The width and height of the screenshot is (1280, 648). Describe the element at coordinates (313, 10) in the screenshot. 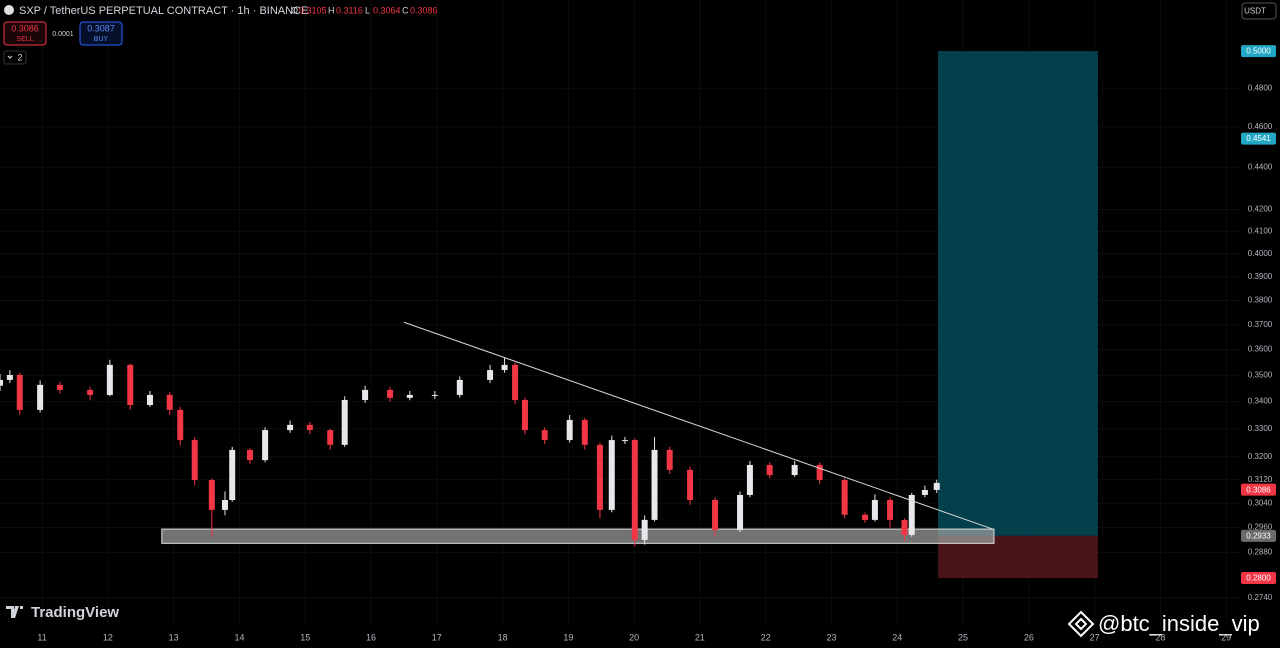

I see `ohlc-value: 0.3105` at that location.